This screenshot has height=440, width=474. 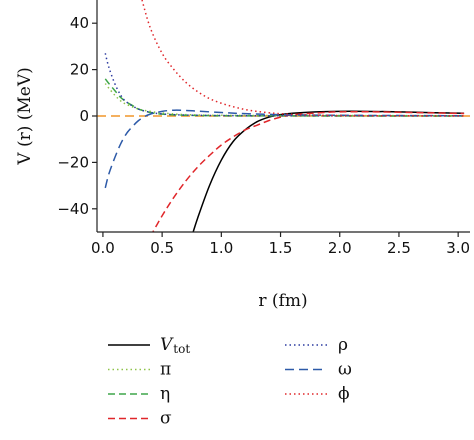 I want to click on y-tick-label: −40, so click(x=73, y=209).